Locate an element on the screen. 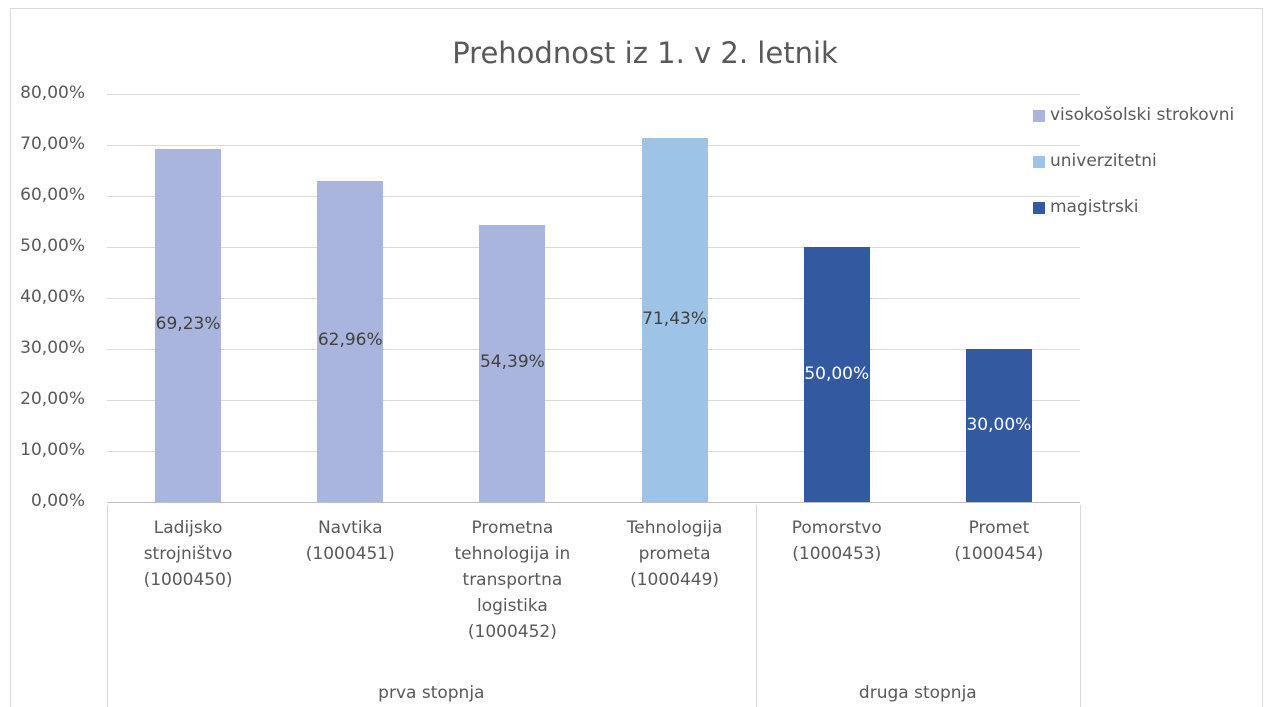 The height and width of the screenshot is (707, 1265). y-tick-label: 0,00% is located at coordinates (57, 501).